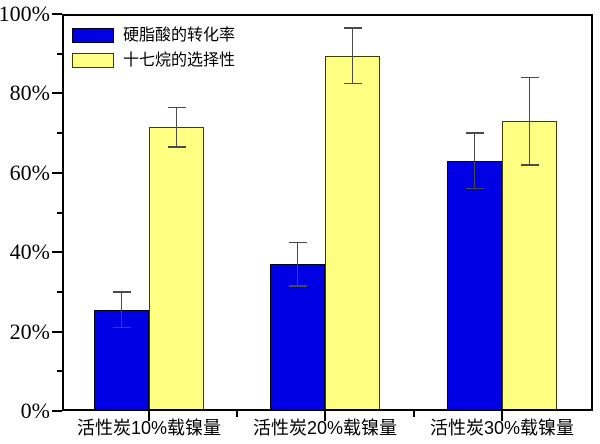  What do you see at coordinates (29, 331) in the screenshot?
I see `y-axis-tick-label: 20%` at bounding box center [29, 331].